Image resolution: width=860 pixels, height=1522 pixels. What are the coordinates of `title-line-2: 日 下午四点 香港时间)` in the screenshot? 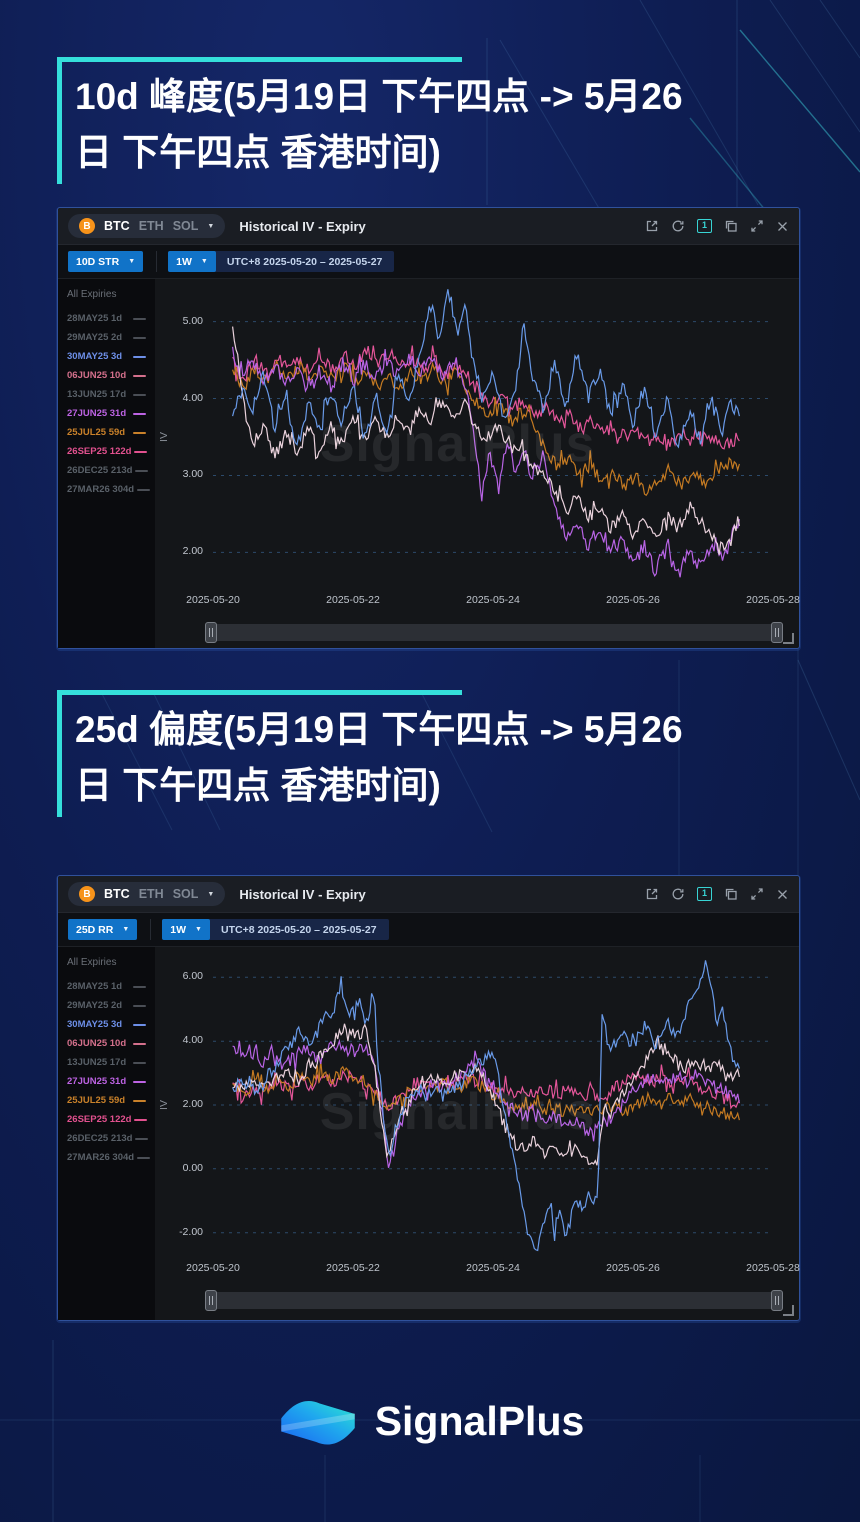 It's located at (258, 152).